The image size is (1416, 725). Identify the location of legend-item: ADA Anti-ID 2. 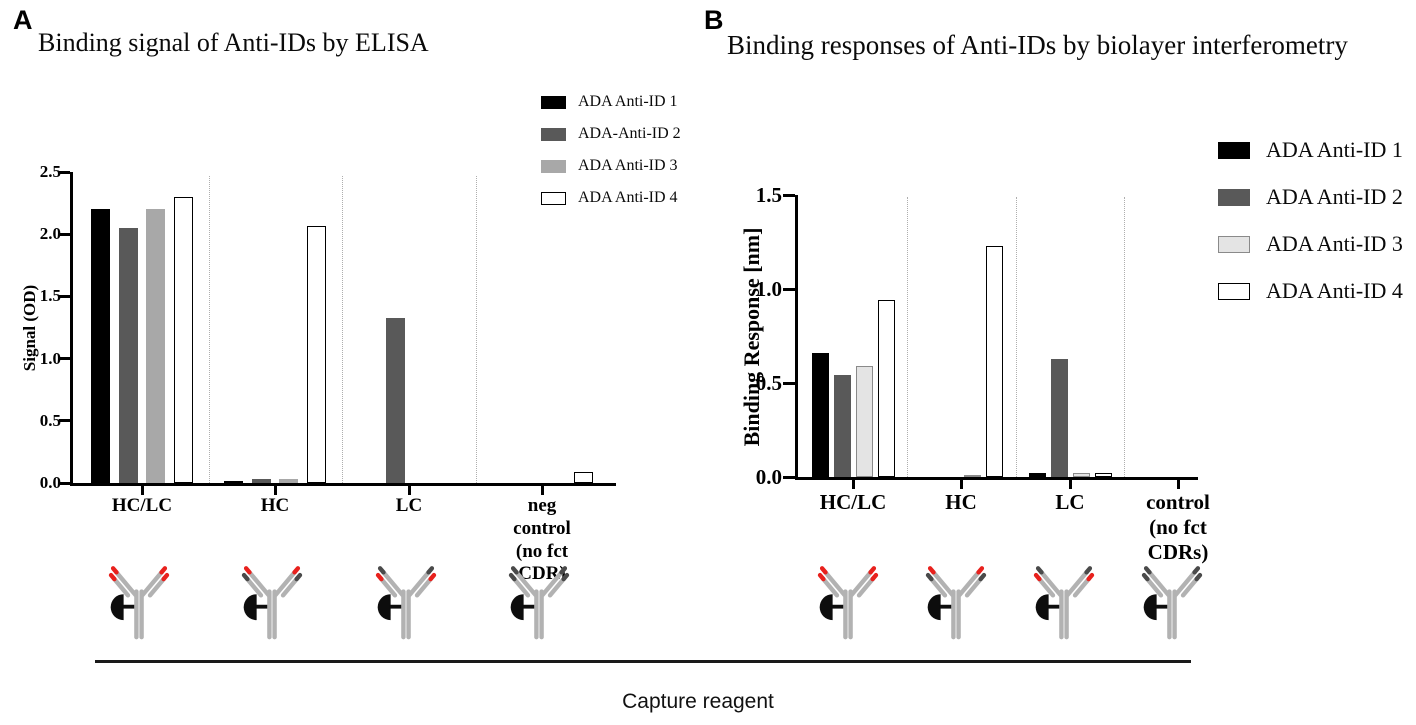
(1310, 197).